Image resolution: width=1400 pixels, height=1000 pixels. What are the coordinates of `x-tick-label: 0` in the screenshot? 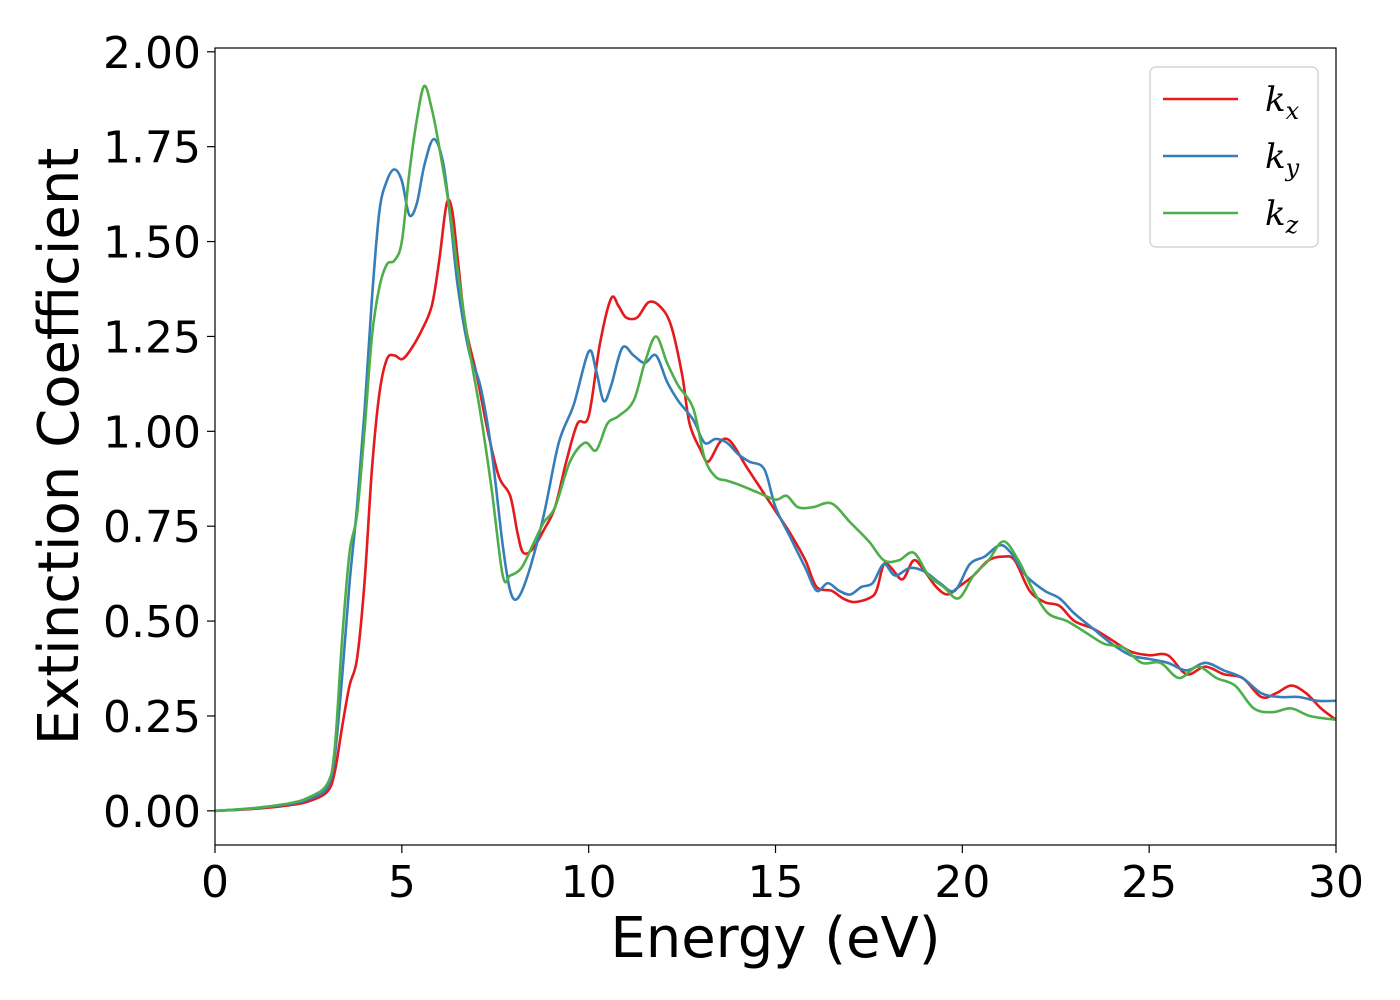 It's located at (215, 882).